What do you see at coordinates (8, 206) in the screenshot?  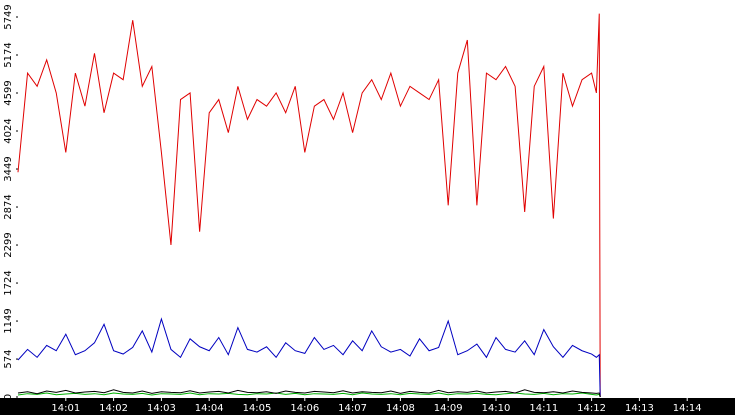 I see `y-tick-label: 2874` at bounding box center [8, 206].